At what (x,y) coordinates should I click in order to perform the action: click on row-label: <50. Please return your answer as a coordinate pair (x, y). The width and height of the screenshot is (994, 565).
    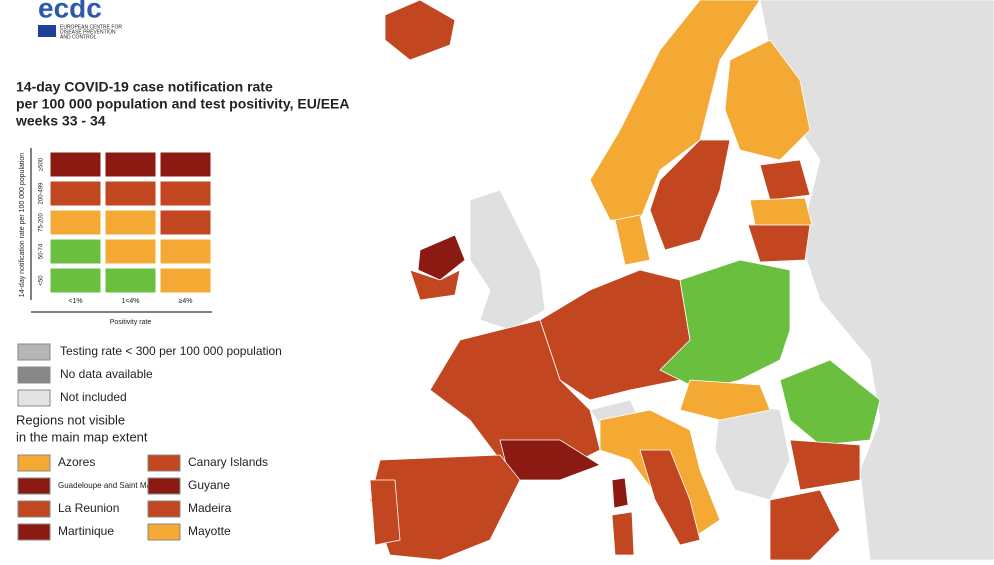
    Looking at the image, I should click on (42, 280).